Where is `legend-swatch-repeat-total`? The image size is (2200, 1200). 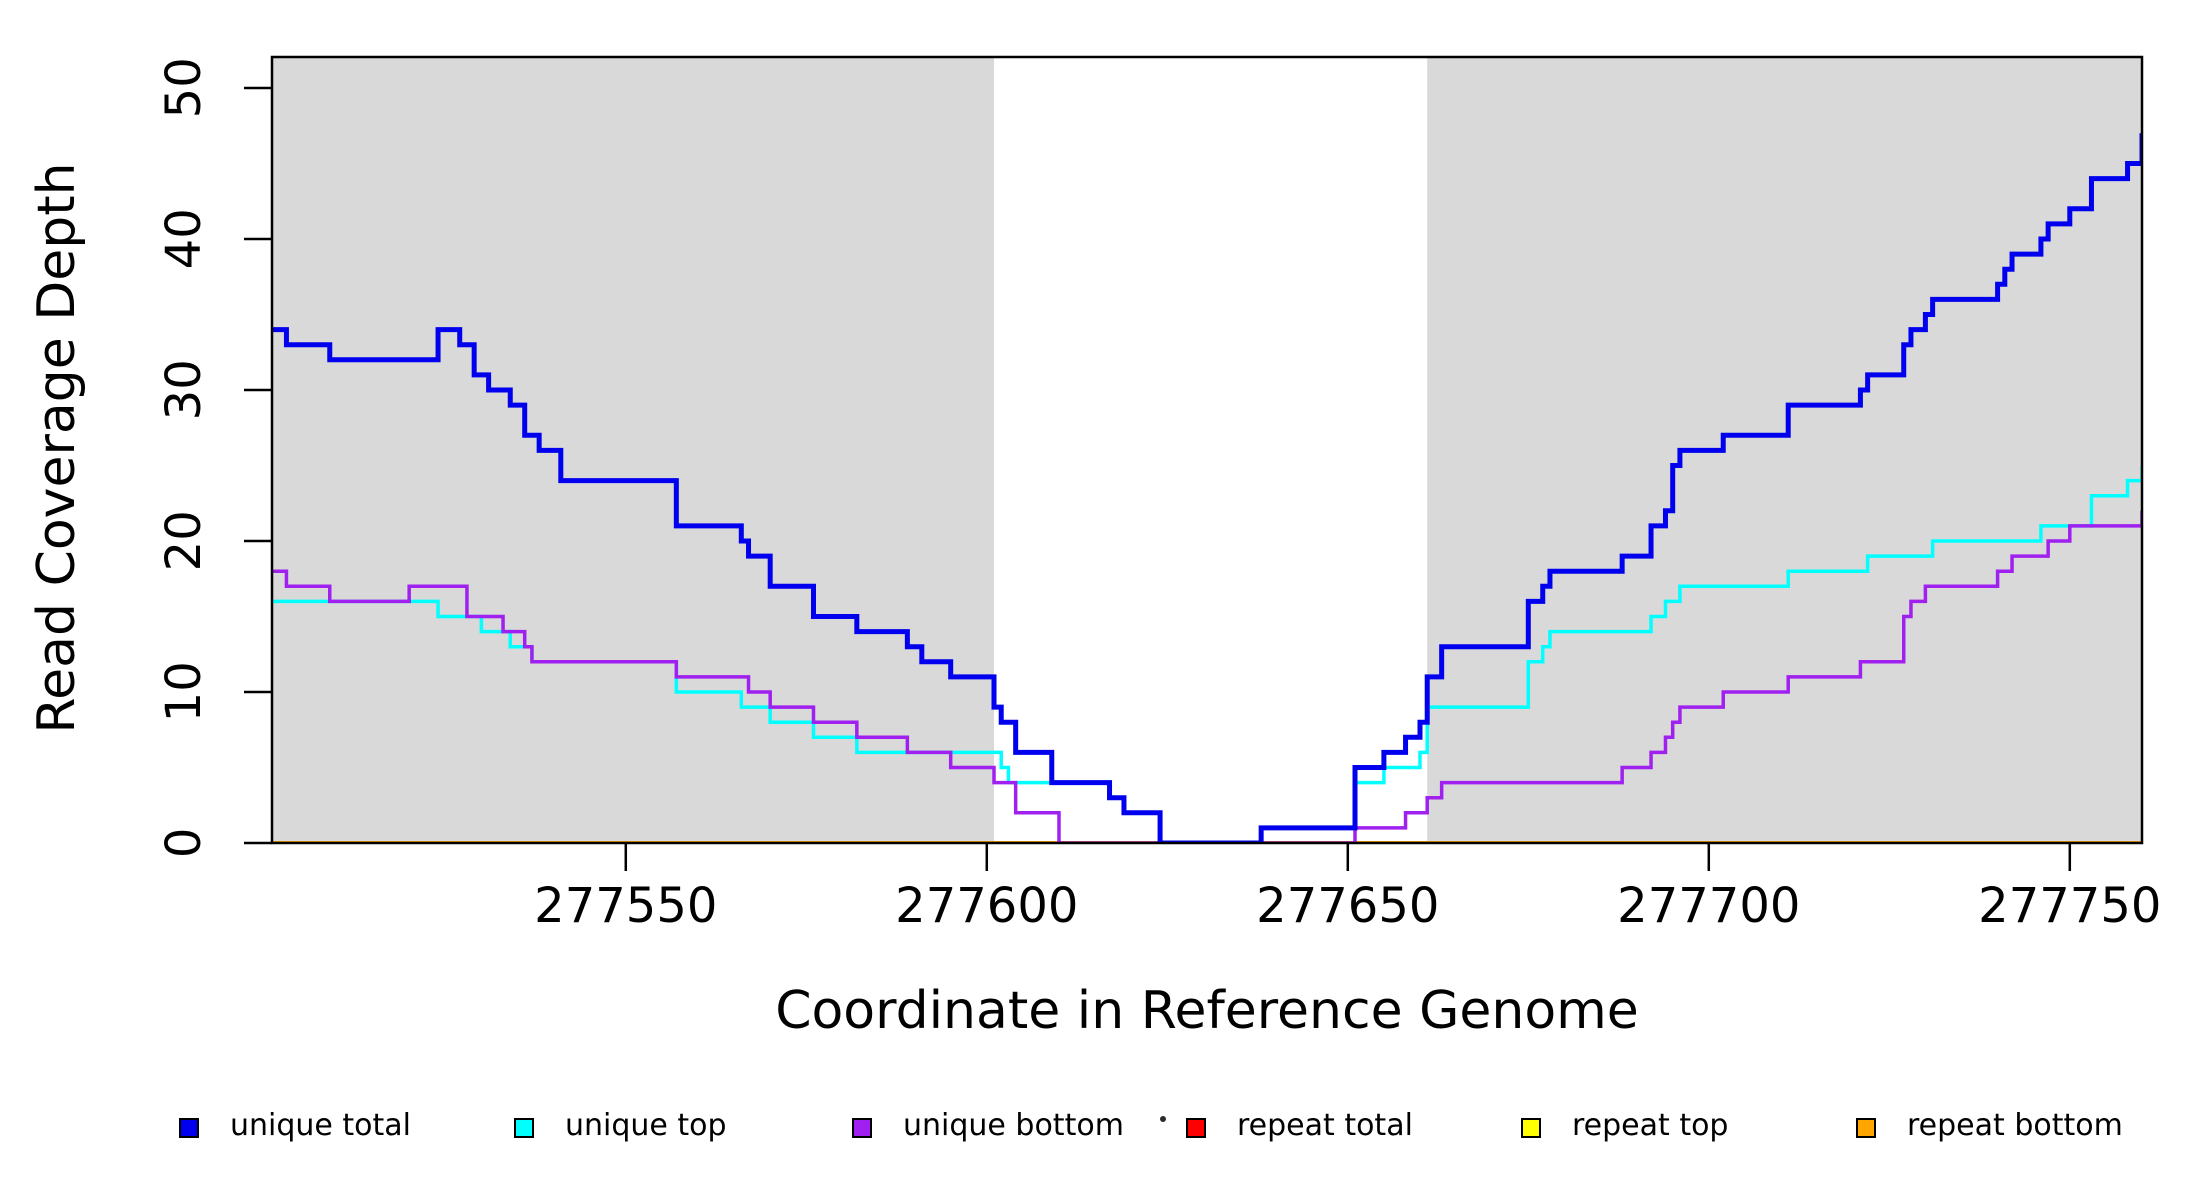
legend-swatch-repeat-total is located at coordinates (1196, 1128).